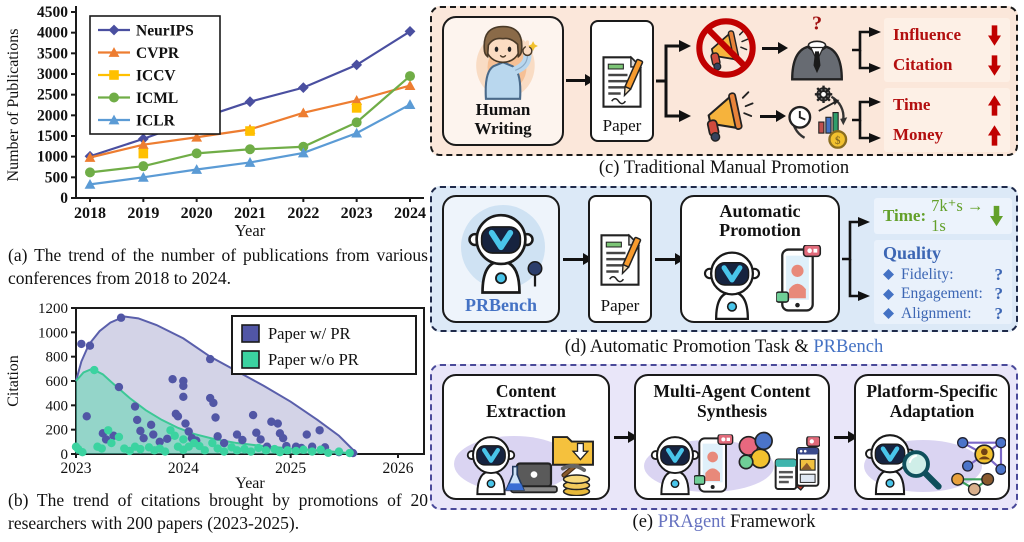 This screenshot has width=1024, height=542. What do you see at coordinates (645, 522) in the screenshot?
I see `caption-e-prefix: (e)` at bounding box center [645, 522].